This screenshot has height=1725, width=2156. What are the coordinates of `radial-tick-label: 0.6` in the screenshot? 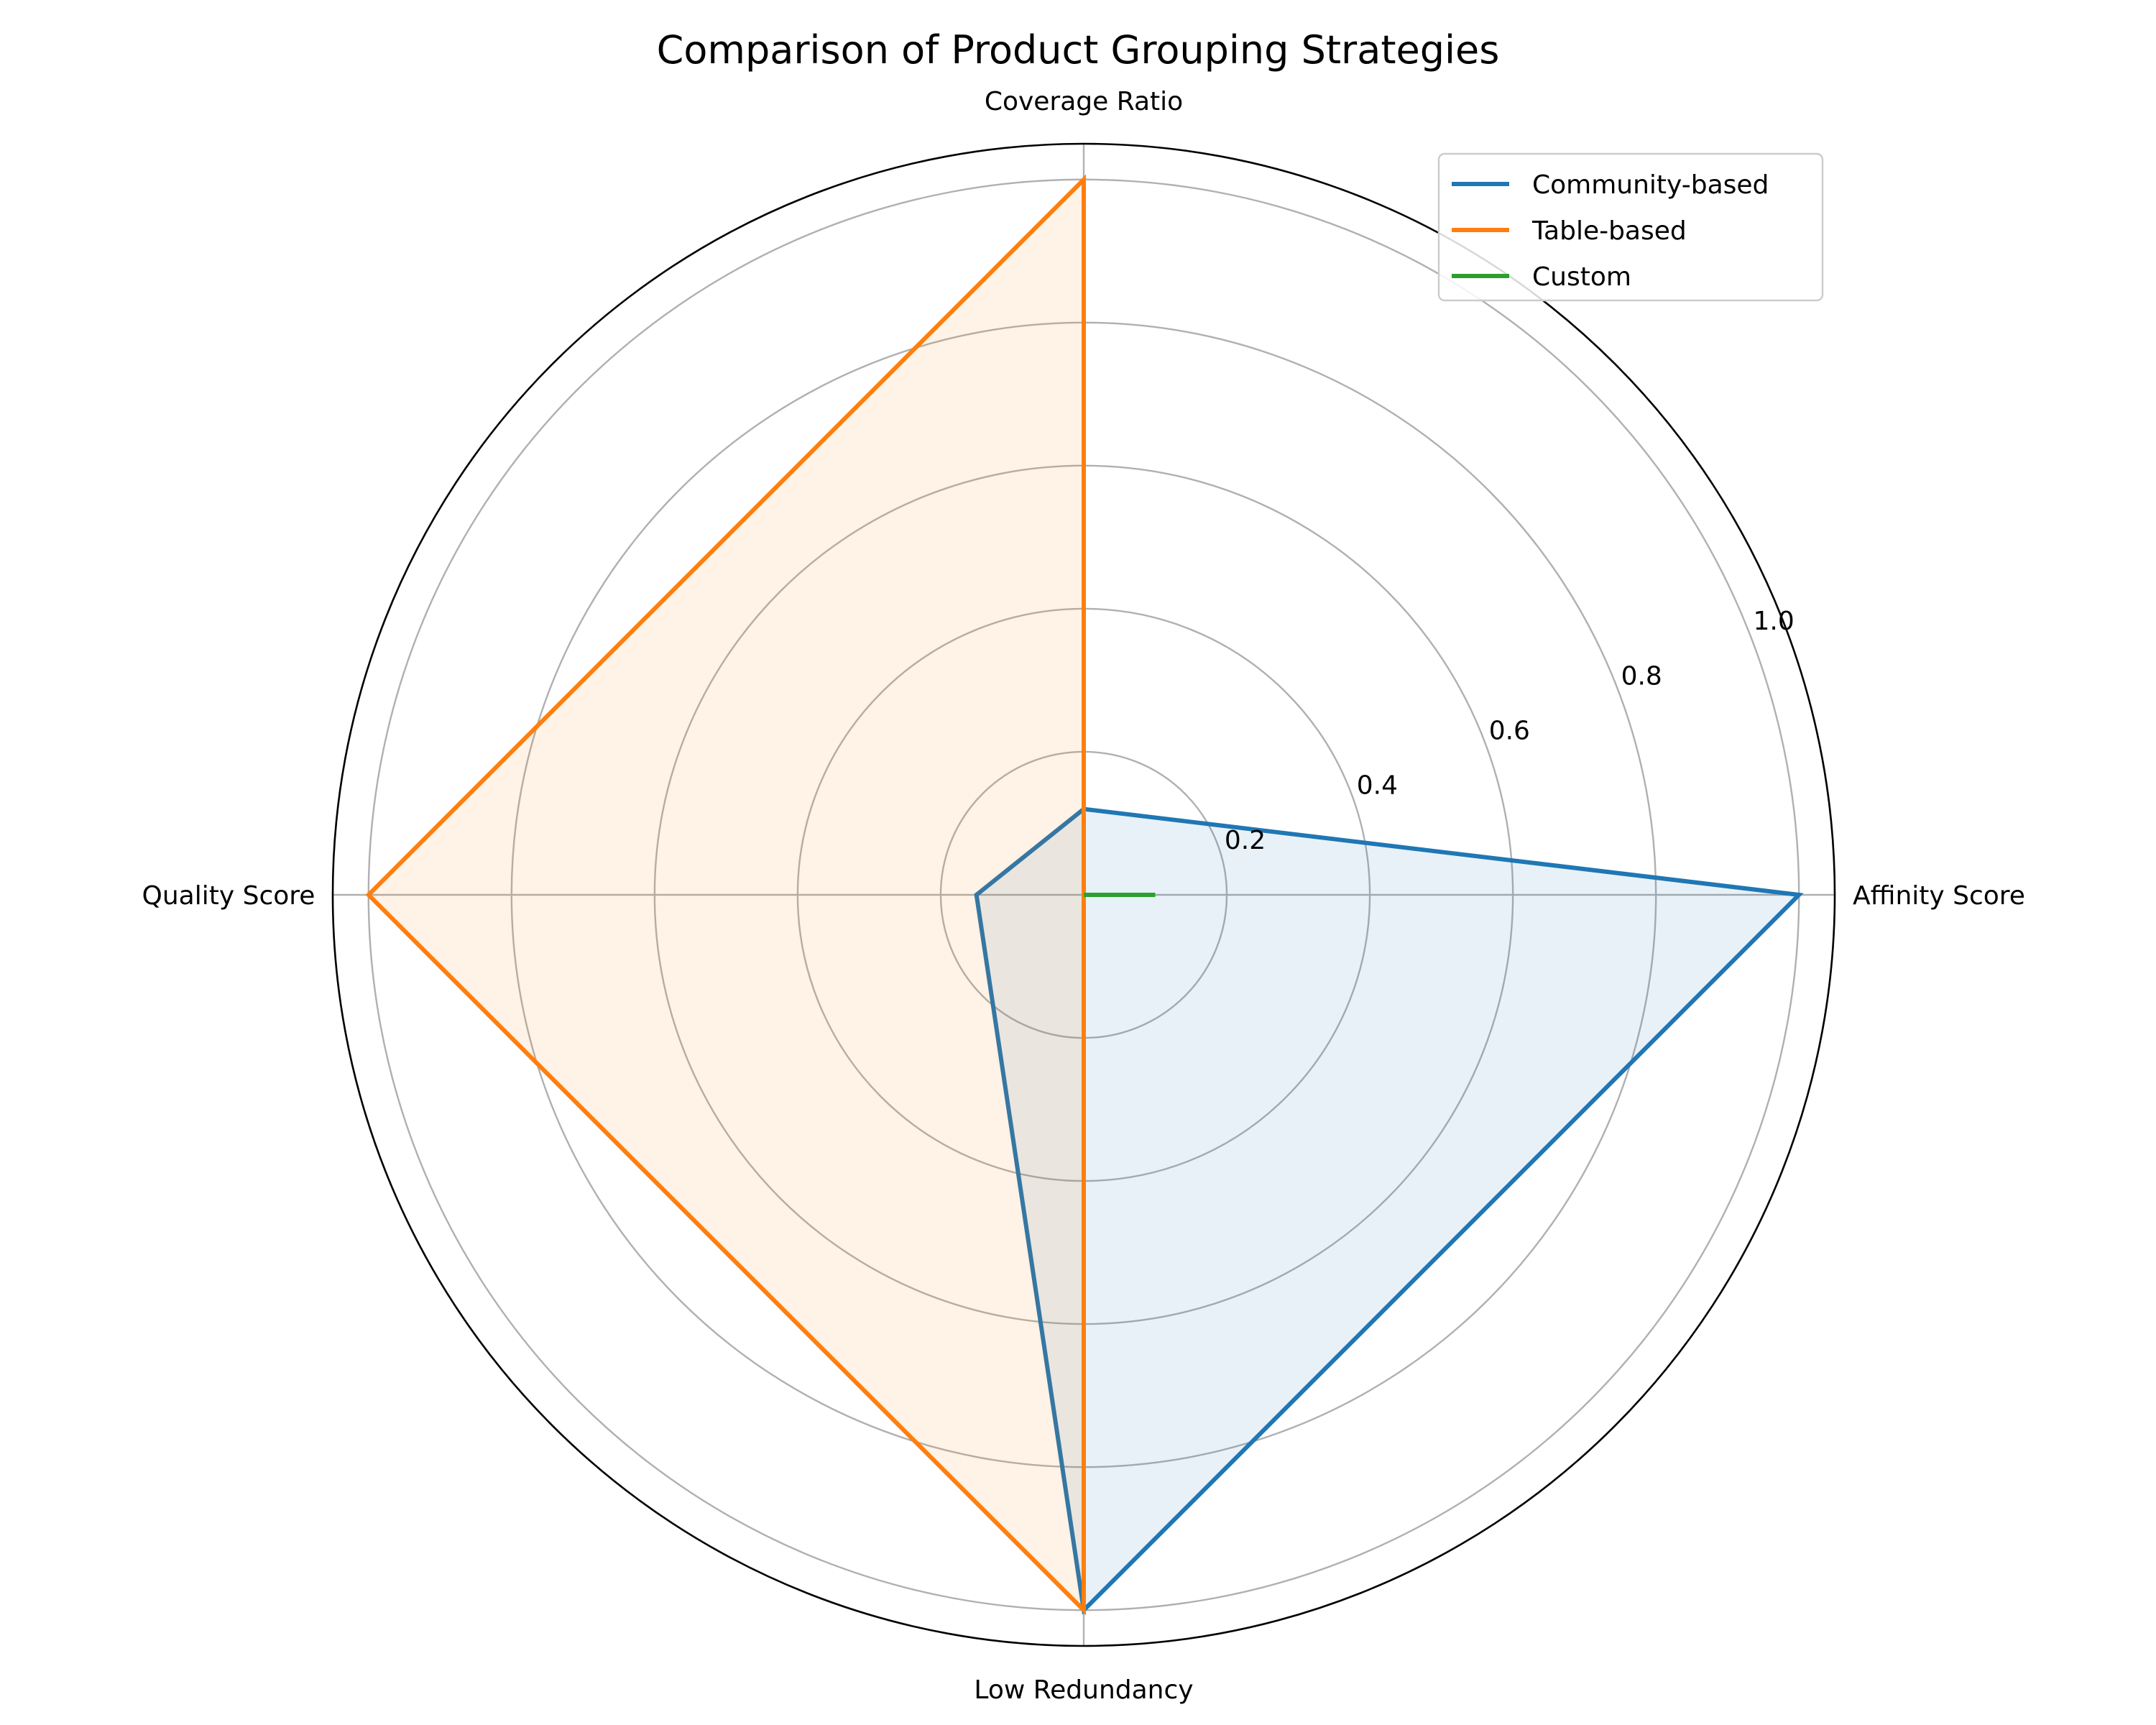 It's located at (1510, 730).